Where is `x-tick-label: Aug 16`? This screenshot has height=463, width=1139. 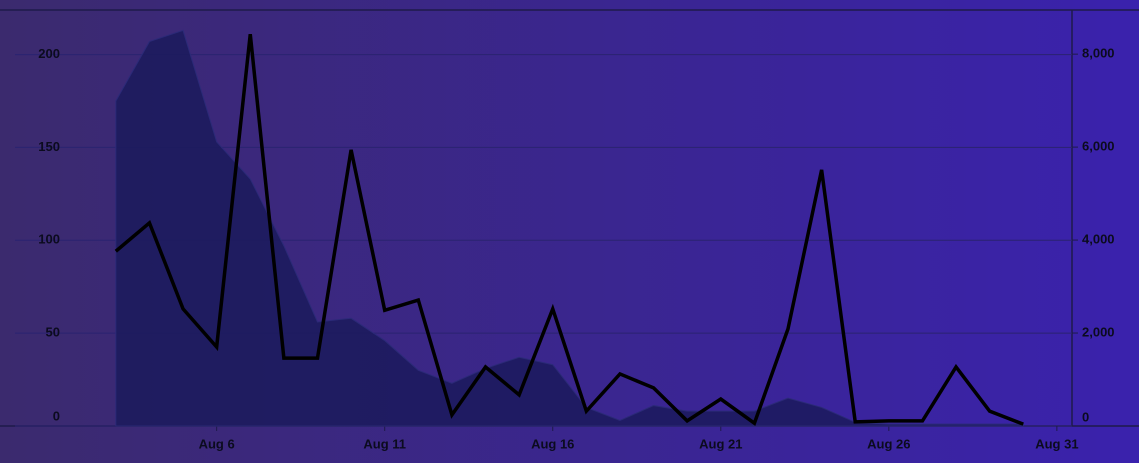 x-tick-label: Aug 16 is located at coordinates (552, 443).